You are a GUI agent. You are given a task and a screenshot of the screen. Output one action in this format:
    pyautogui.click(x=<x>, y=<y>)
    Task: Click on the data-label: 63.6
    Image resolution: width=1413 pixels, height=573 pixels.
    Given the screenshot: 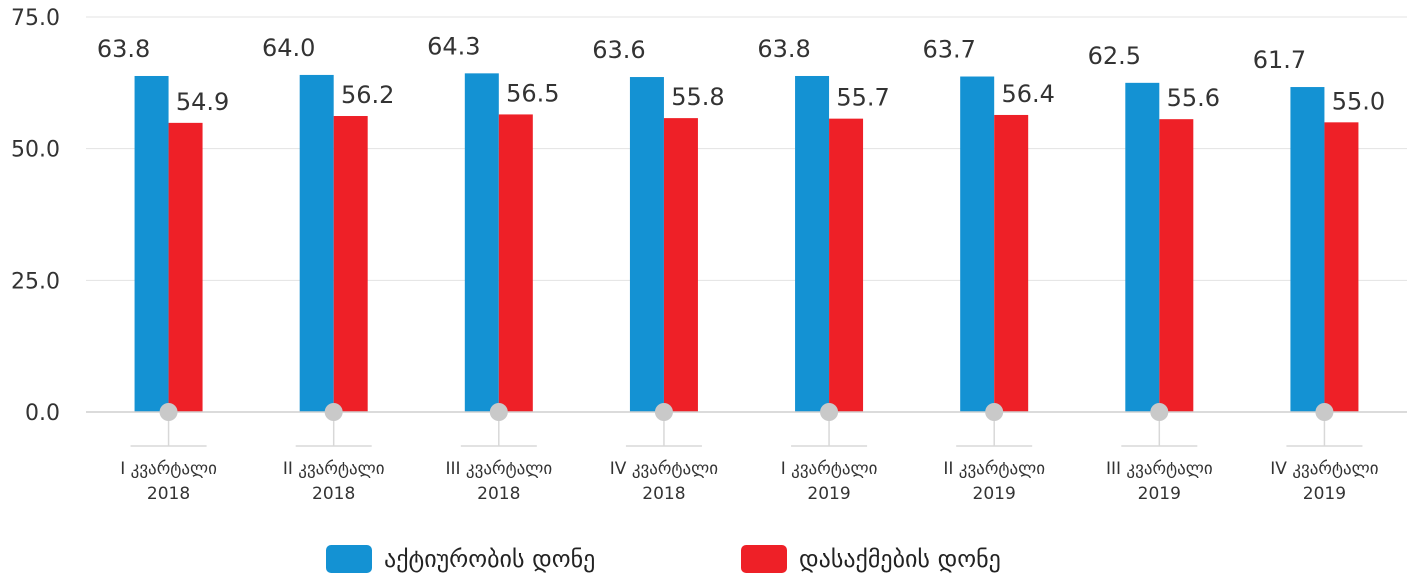 What is the action you would take?
    pyautogui.click(x=618, y=50)
    